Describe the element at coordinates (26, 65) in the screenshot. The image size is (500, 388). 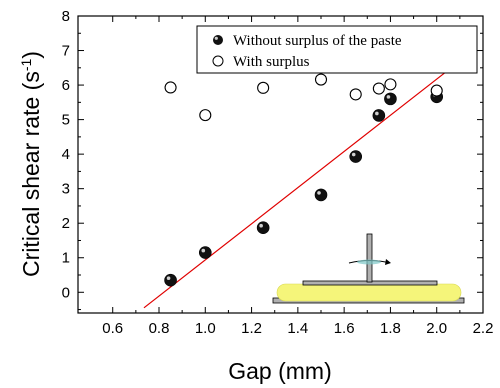
I see `y-axis-title-sup: -1` at that location.